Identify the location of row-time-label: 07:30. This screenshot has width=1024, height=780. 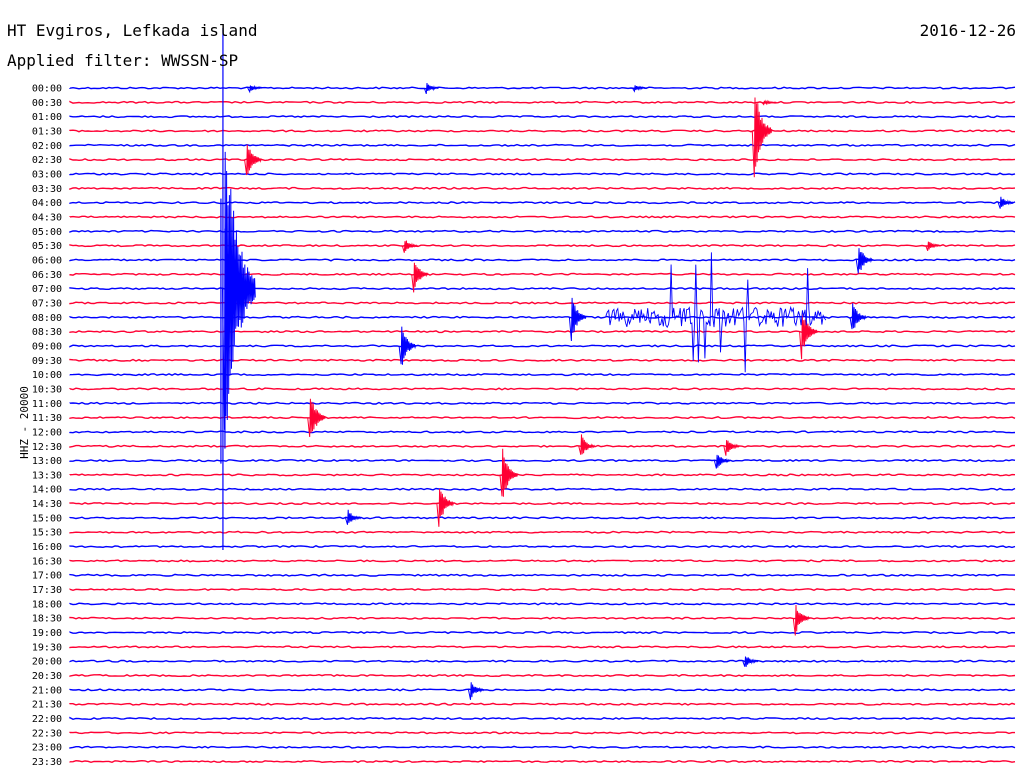
(47, 303).